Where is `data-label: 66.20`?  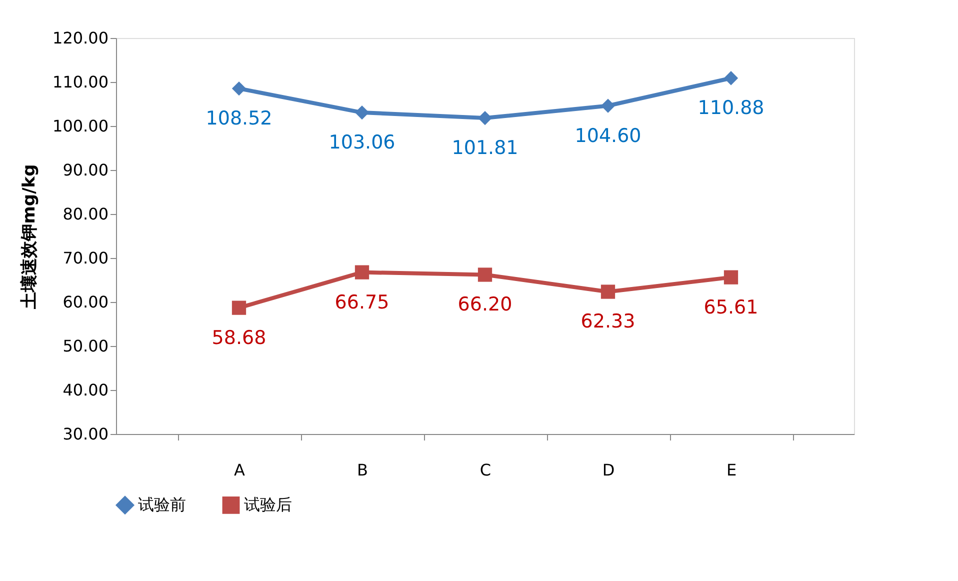 data-label: 66.20 is located at coordinates (485, 305).